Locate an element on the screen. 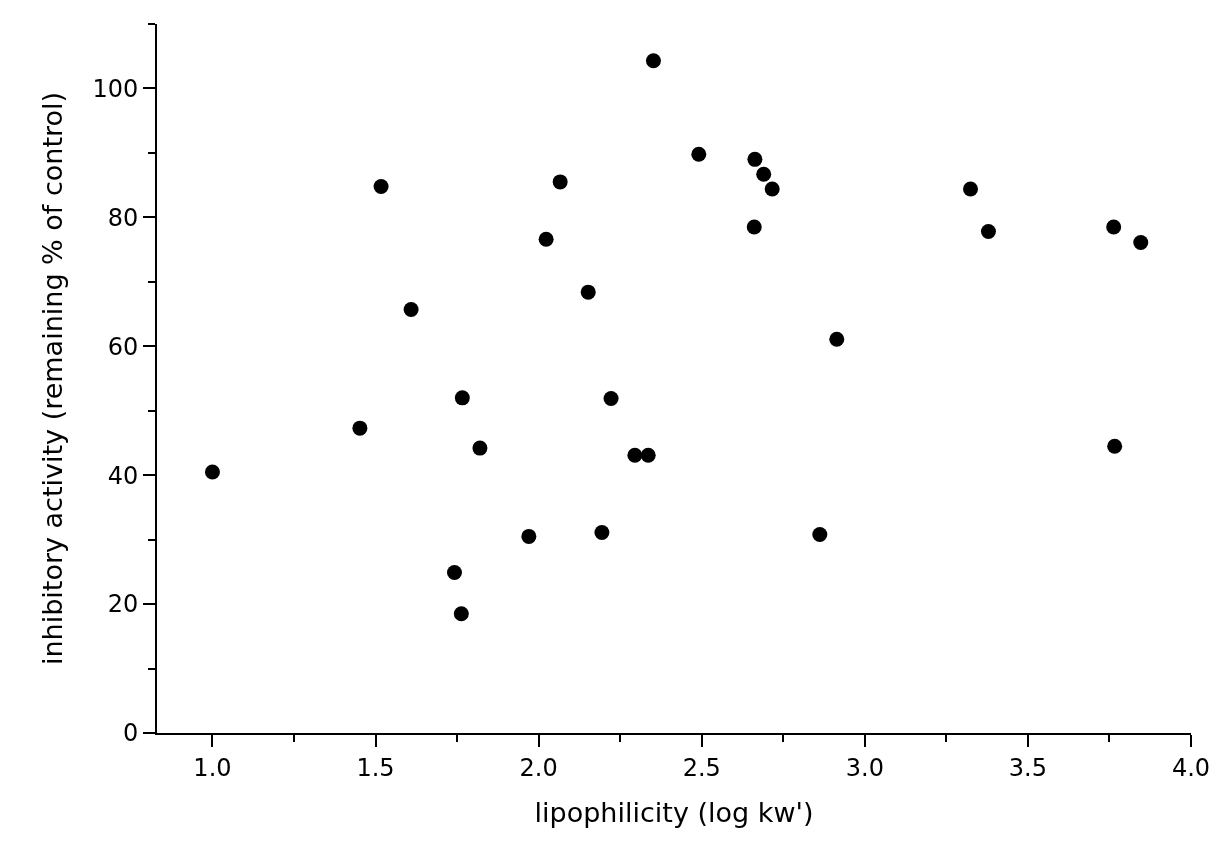  y-tick-label: 80 is located at coordinates (123, 217).